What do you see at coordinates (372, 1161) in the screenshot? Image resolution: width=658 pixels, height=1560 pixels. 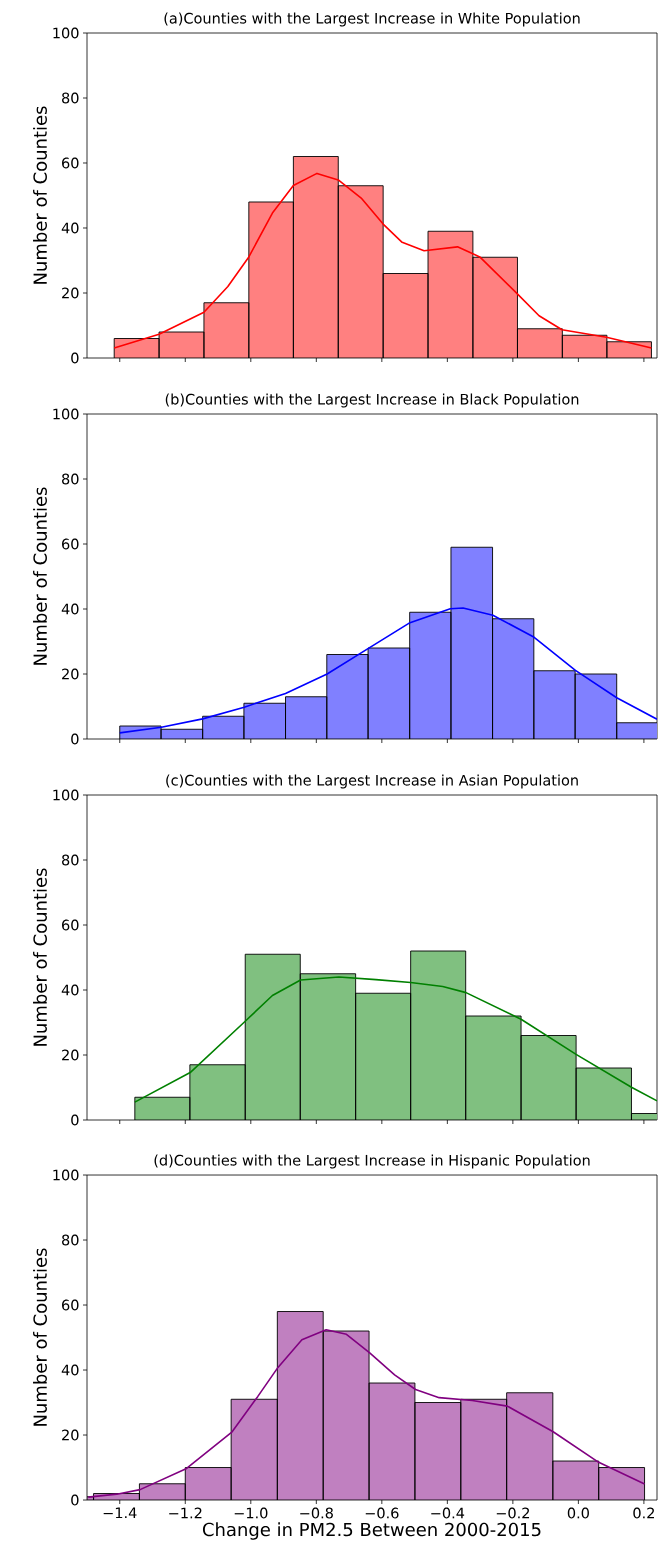 I see `chart-title: (d)Counties with the Largest Increase in Hispanic Population` at bounding box center [372, 1161].